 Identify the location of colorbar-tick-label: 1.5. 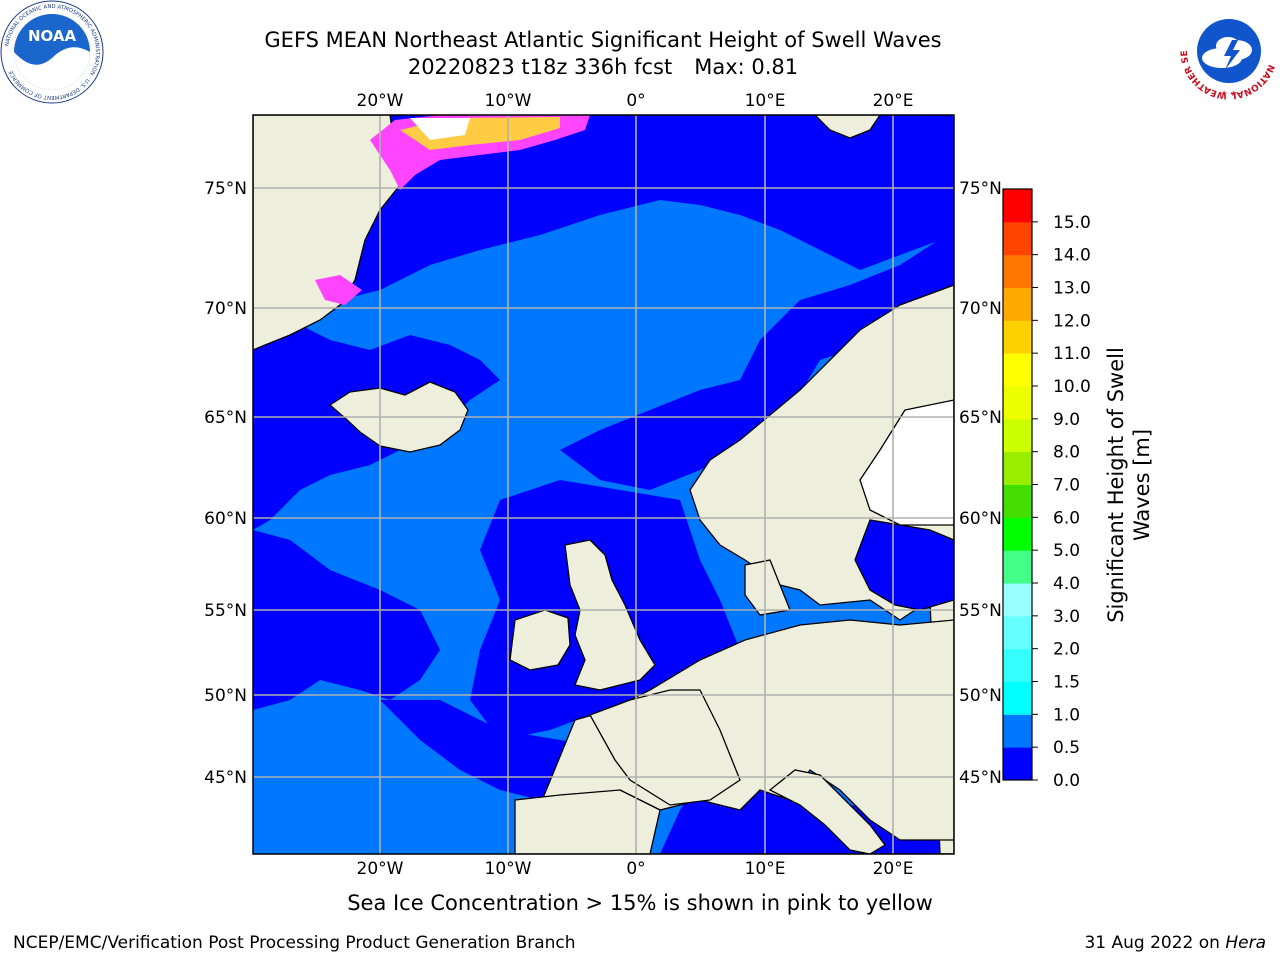
(1066, 683).